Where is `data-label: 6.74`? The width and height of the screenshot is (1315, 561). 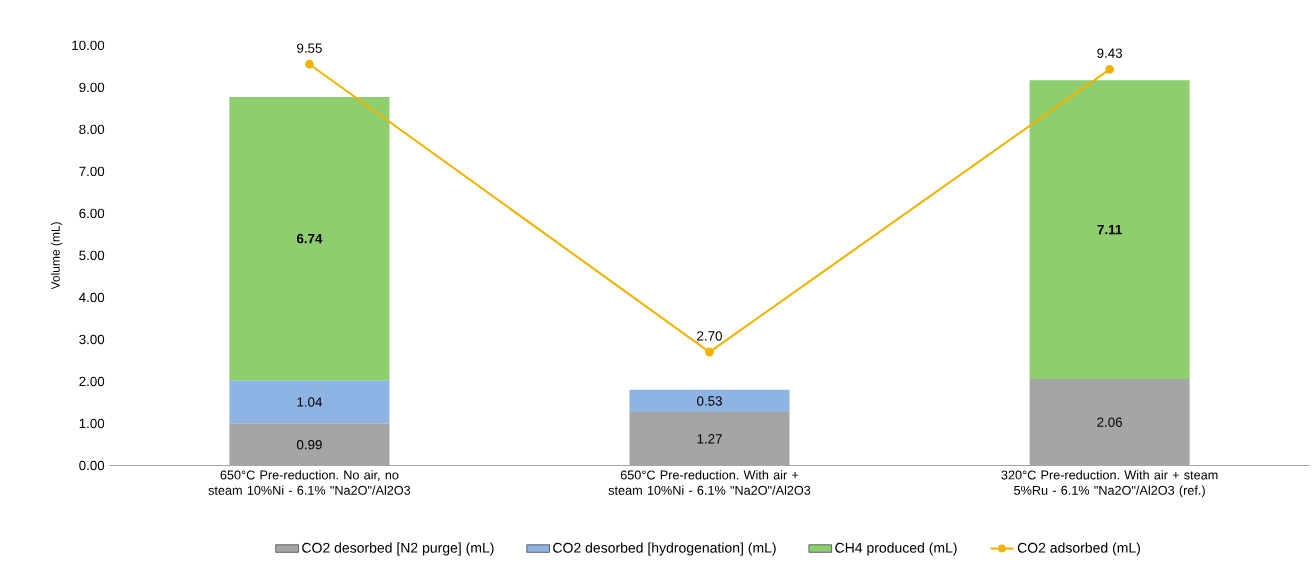
data-label: 6.74 is located at coordinates (309, 238).